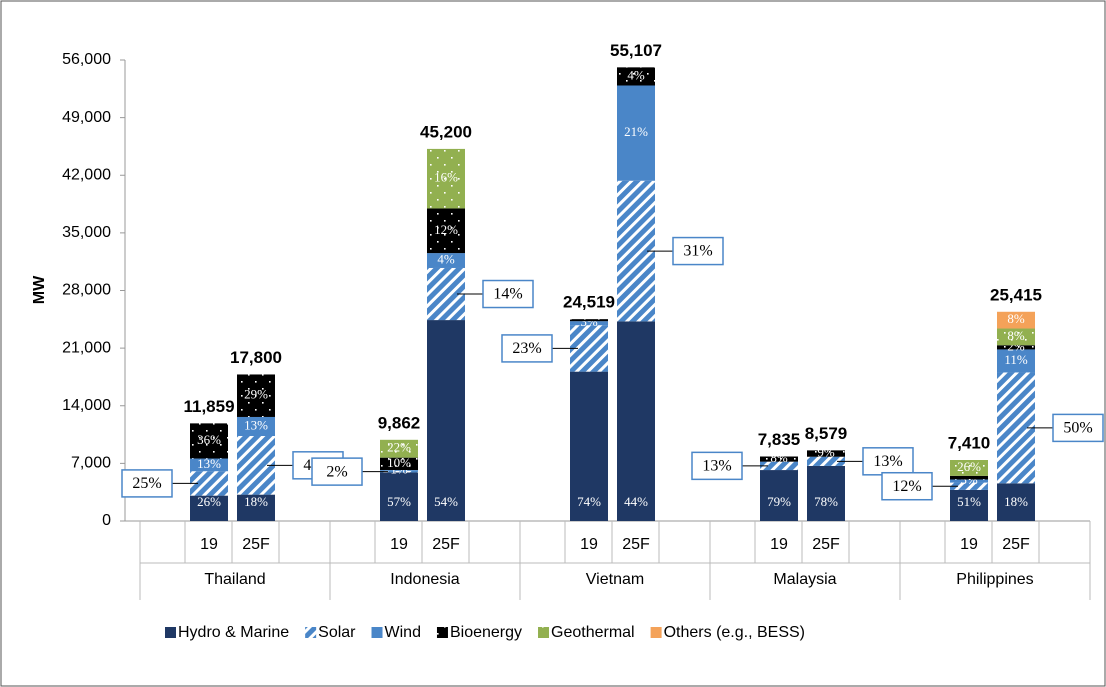 Image resolution: width=1106 pixels, height=687 pixels. What do you see at coordinates (589, 302) in the screenshot?
I see `total-label: 24,519` at bounding box center [589, 302].